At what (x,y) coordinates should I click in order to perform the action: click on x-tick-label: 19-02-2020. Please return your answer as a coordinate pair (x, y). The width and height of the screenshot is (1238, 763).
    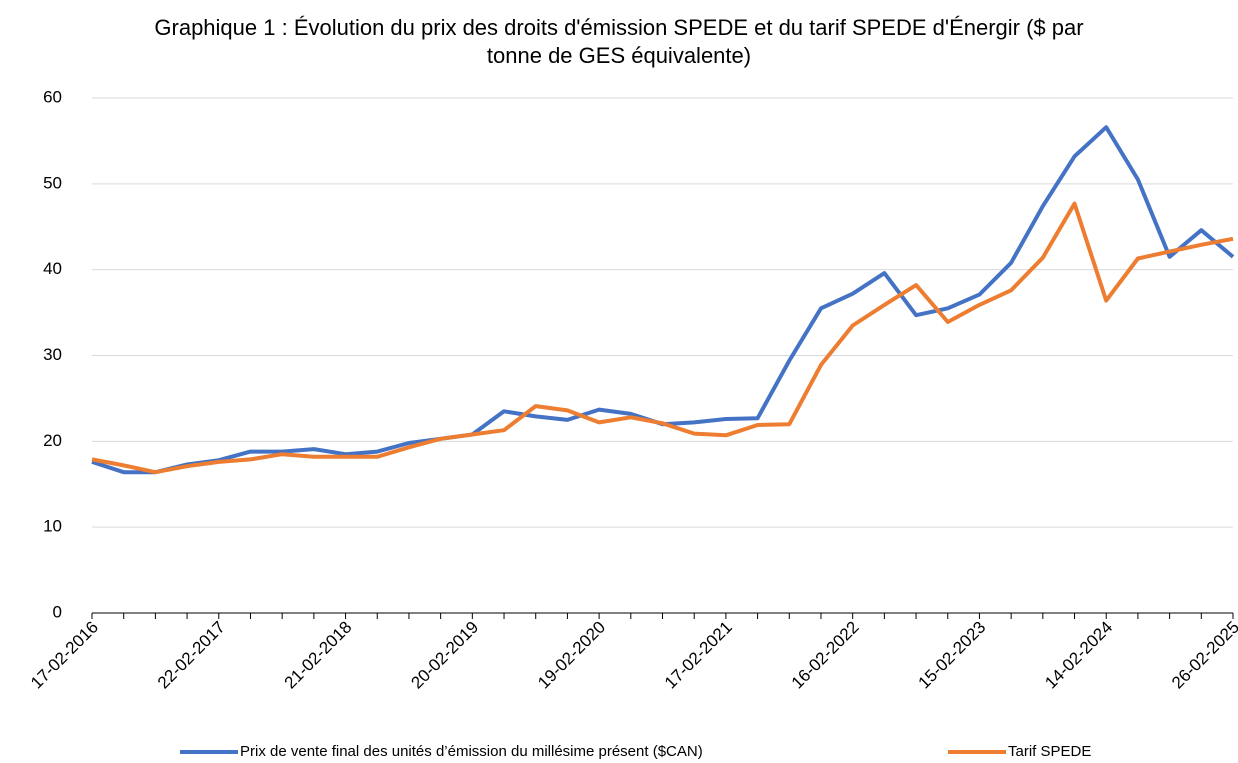
    Looking at the image, I should click on (571, 655).